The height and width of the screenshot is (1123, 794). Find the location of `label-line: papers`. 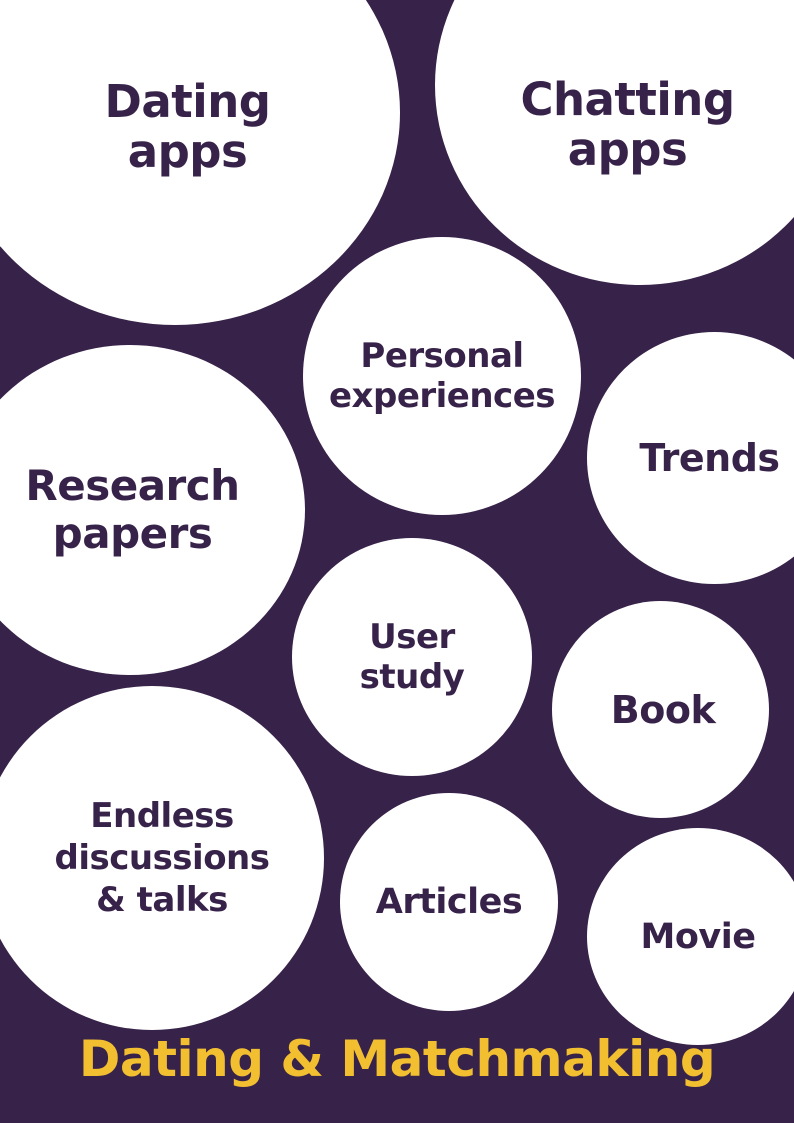

label-line: papers is located at coordinates (132, 533).